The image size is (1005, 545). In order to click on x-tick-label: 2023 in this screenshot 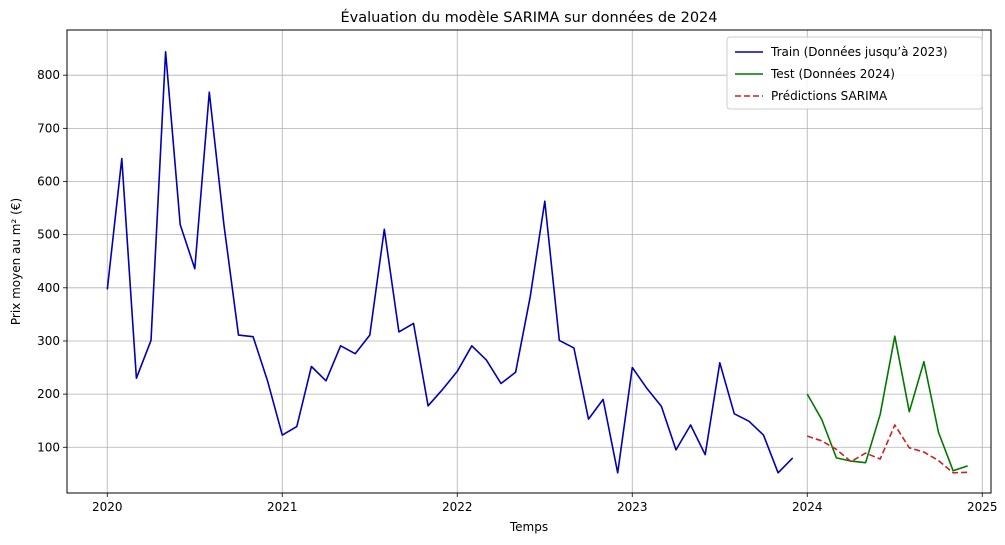, I will do `click(632, 507)`.